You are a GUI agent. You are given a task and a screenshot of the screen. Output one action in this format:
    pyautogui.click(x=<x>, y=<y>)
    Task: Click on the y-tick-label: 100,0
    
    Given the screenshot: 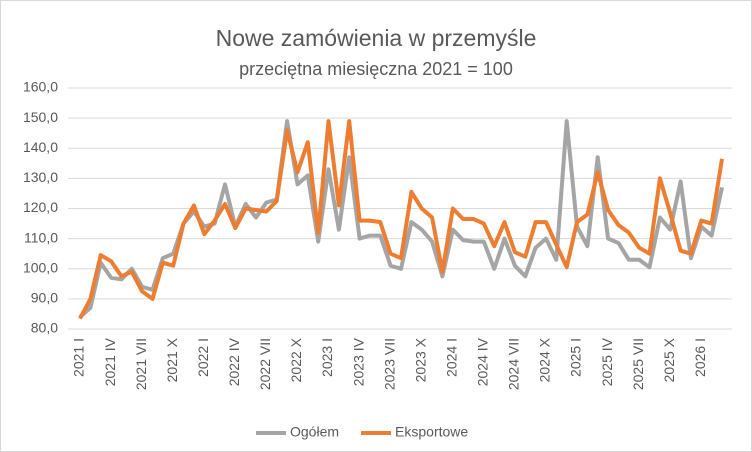 What is the action you would take?
    pyautogui.click(x=40, y=267)
    